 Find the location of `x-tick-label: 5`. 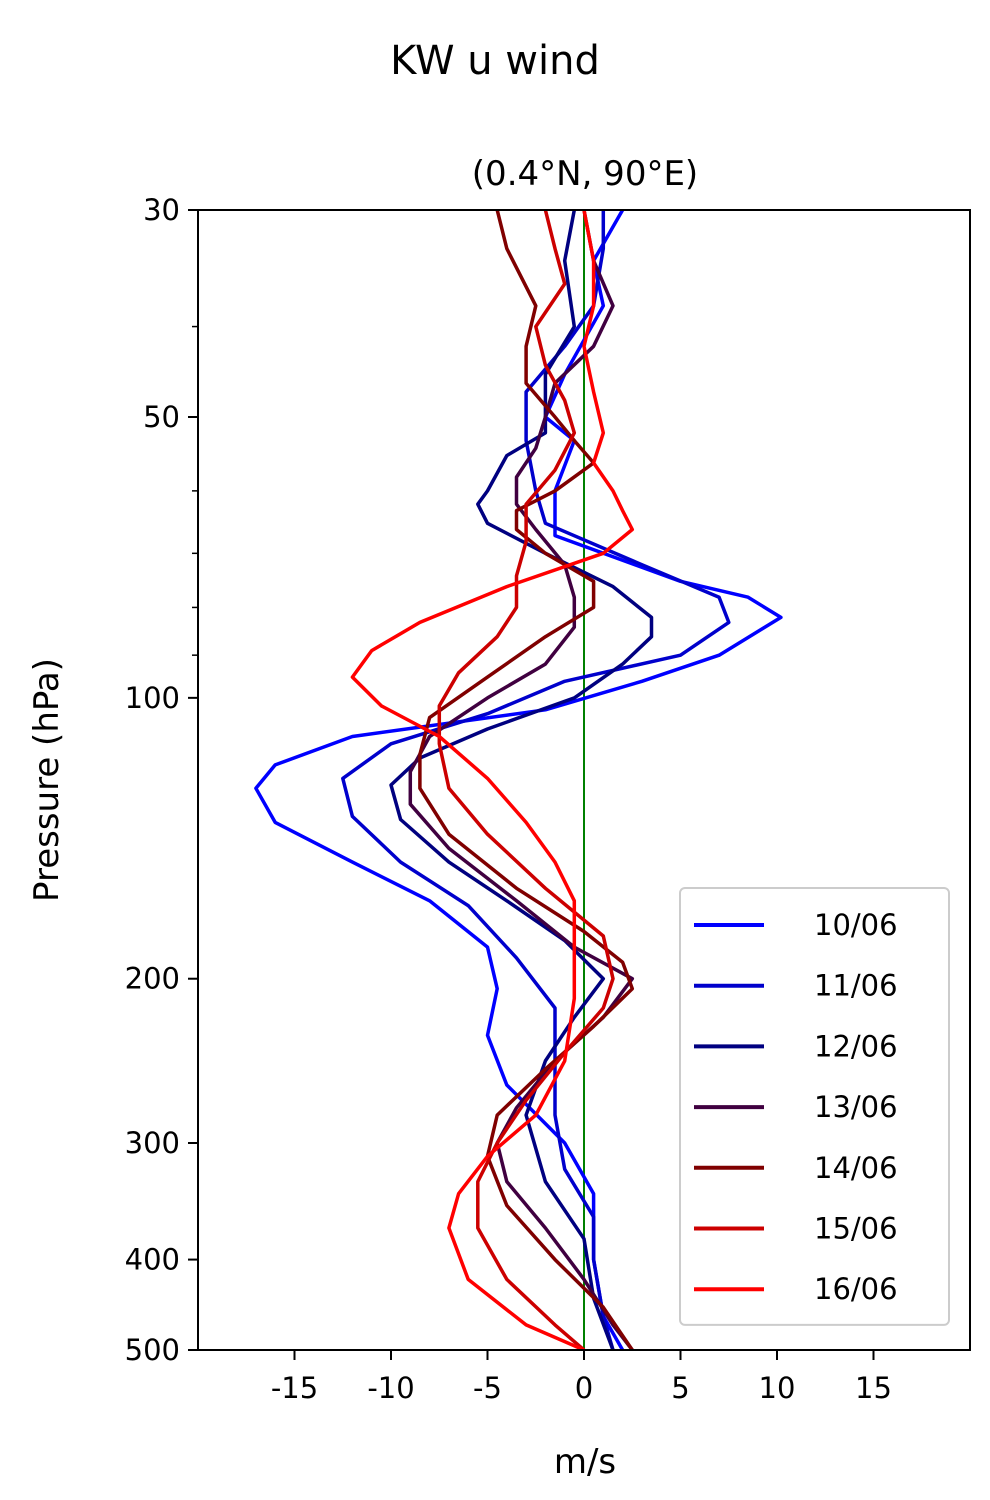

x-tick-label: 5 is located at coordinates (680, 1388).